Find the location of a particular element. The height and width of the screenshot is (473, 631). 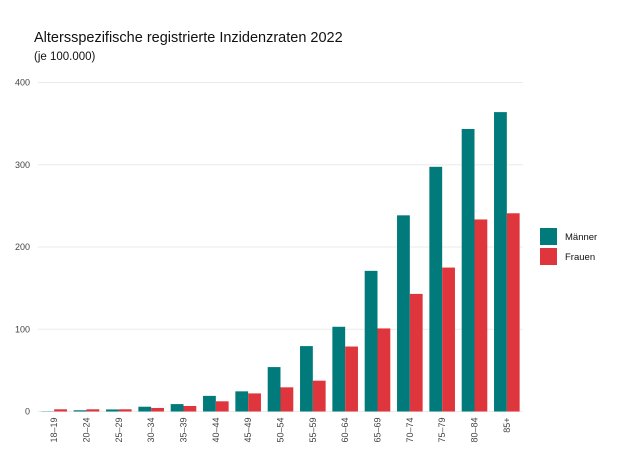

x-tick-label: 50–54 is located at coordinates (281, 430).